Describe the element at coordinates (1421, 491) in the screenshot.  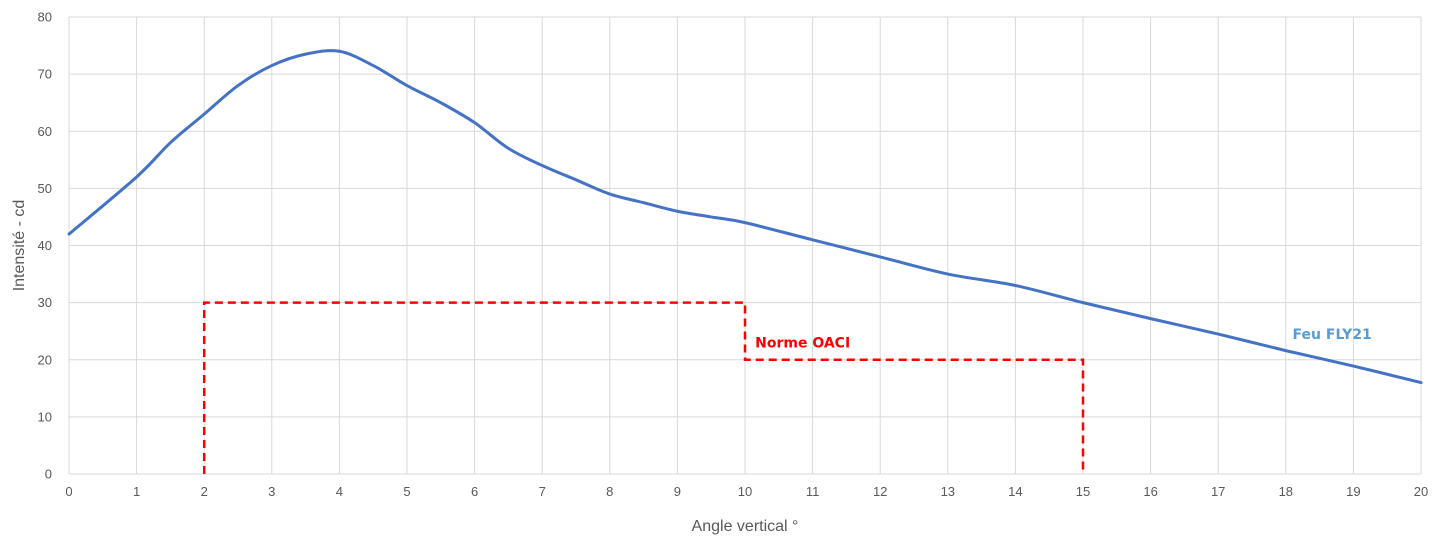
I see `x-tick-label: 20` at that location.